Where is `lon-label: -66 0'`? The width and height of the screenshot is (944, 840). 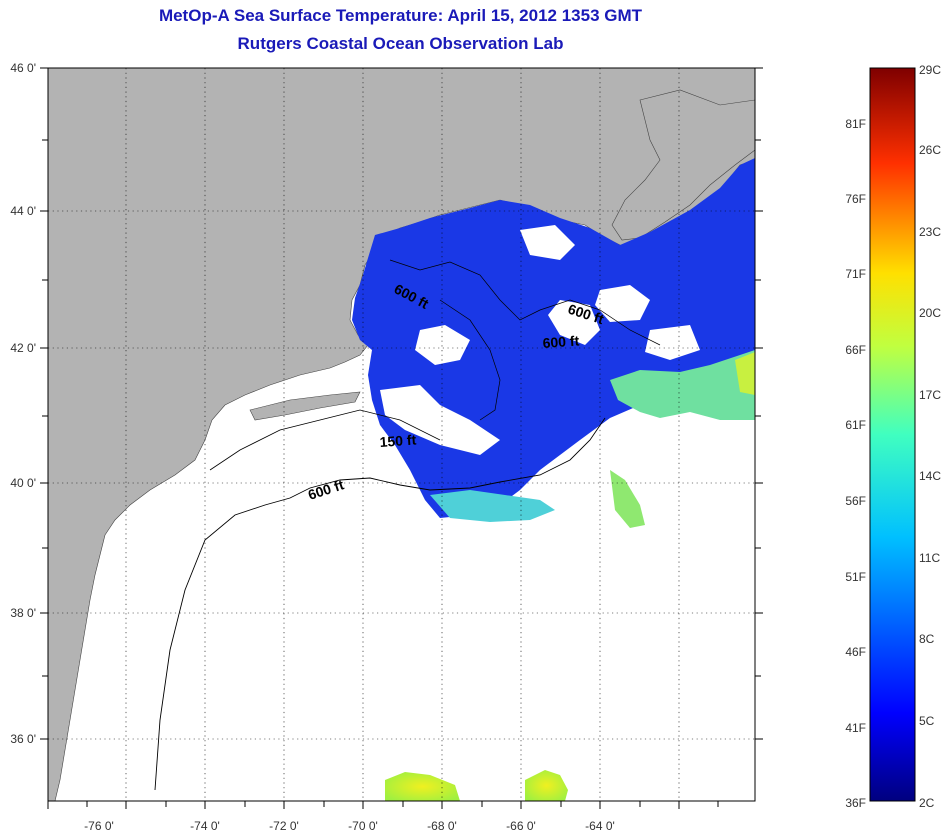
lon-label: -66 0' is located at coordinates (521, 826).